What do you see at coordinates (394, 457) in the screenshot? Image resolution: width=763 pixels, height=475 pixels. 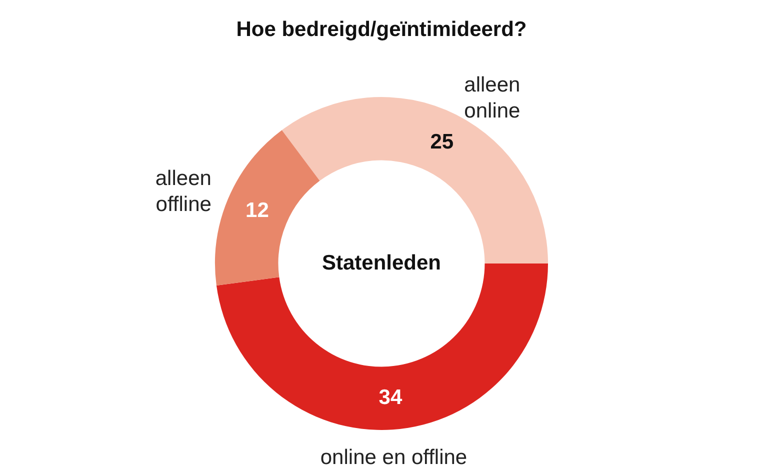 I see `slice-label: online en offline` at bounding box center [394, 457].